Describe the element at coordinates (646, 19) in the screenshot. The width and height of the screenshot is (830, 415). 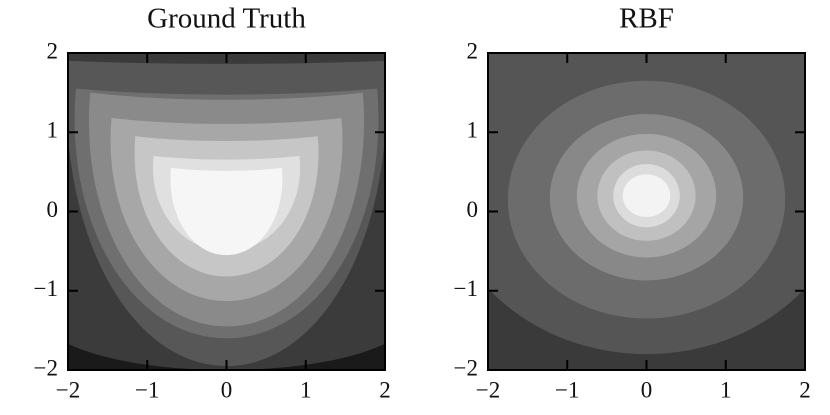
I see `chart-title: RBF` at that location.